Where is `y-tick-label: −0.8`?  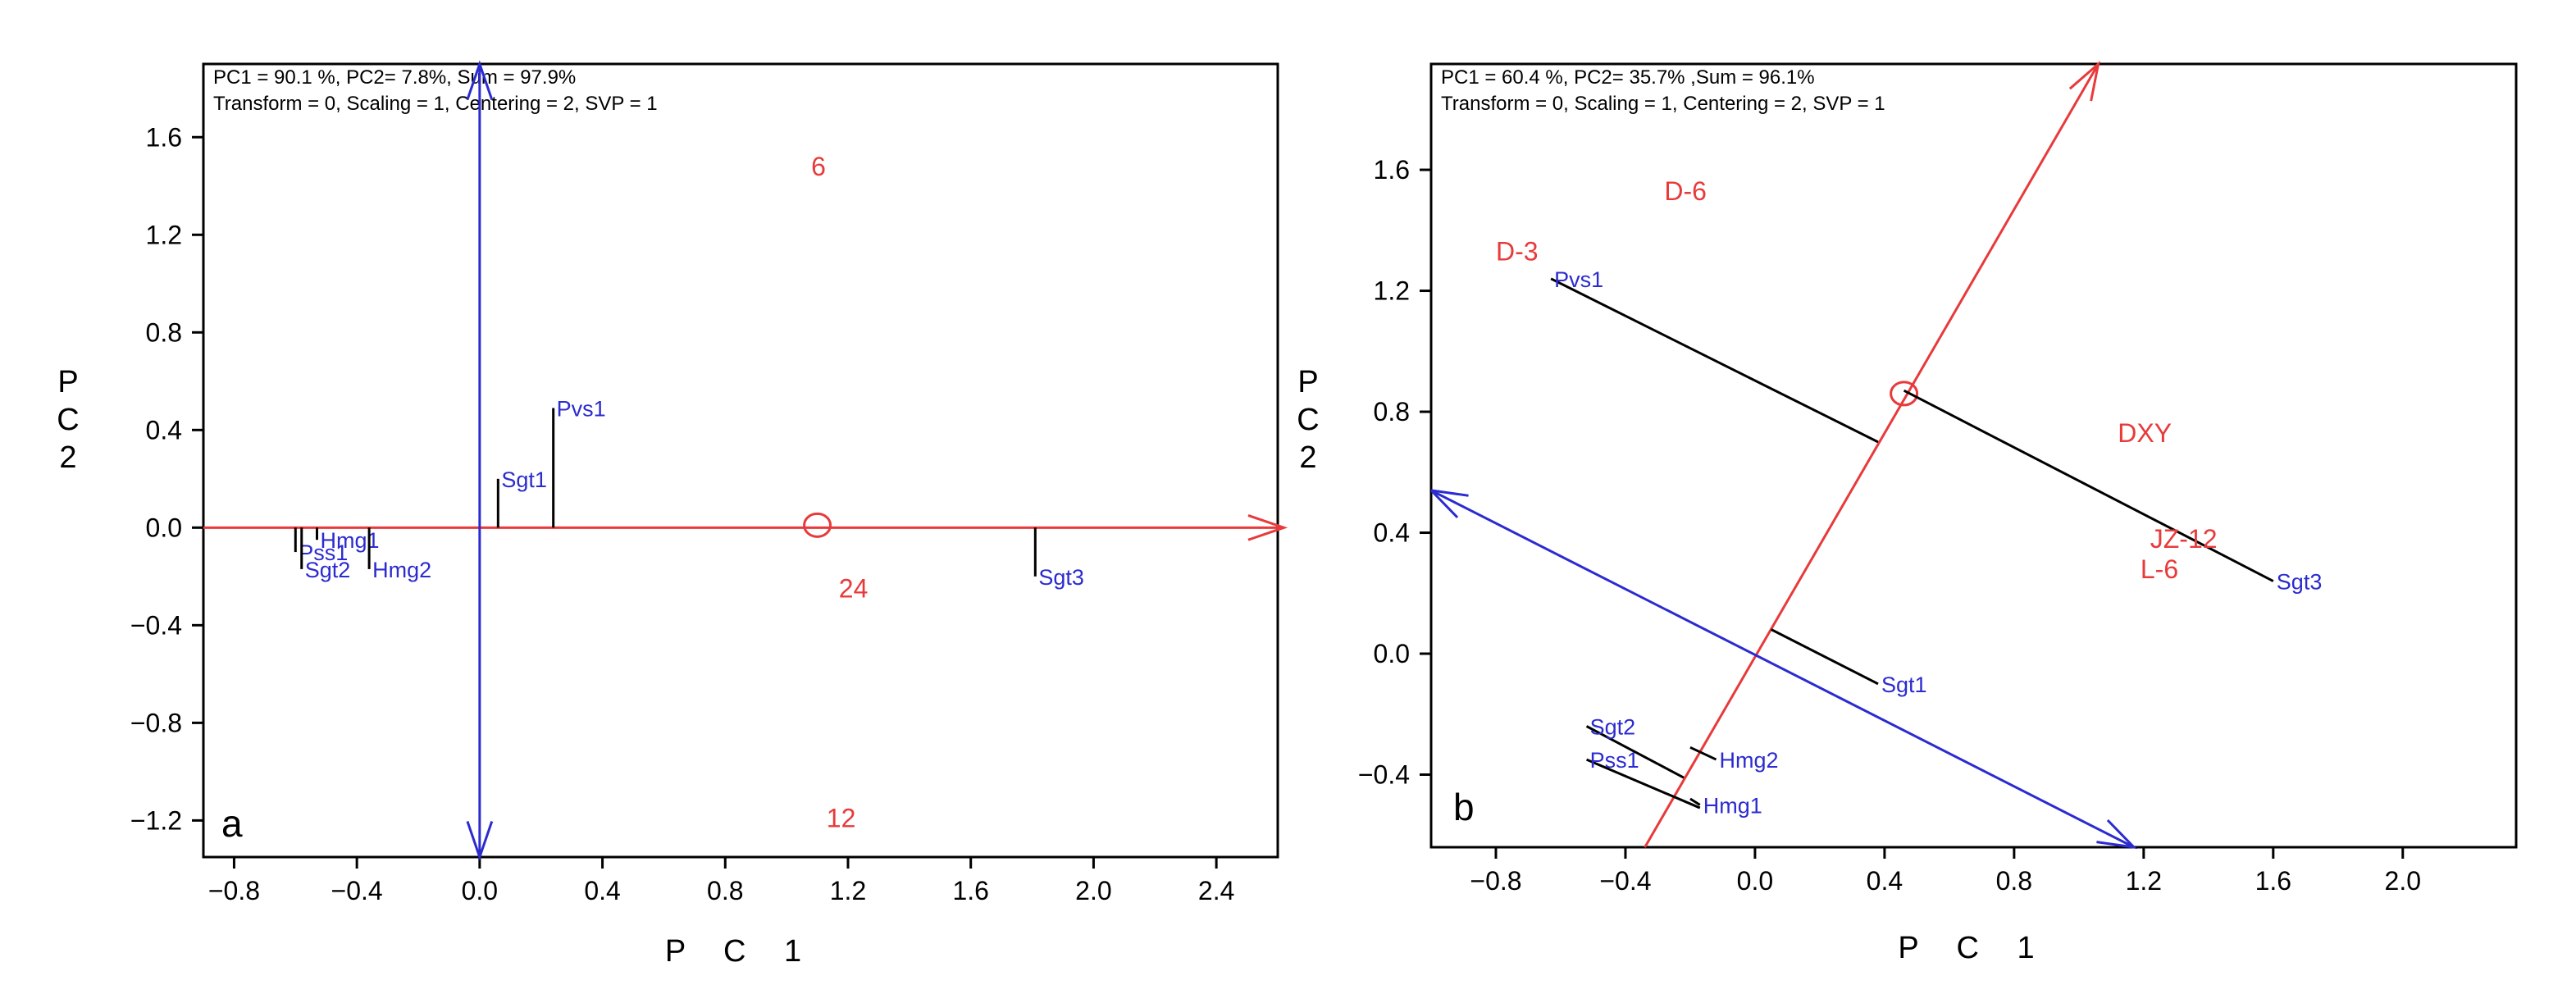
y-tick-label: −0.8 is located at coordinates (156, 722).